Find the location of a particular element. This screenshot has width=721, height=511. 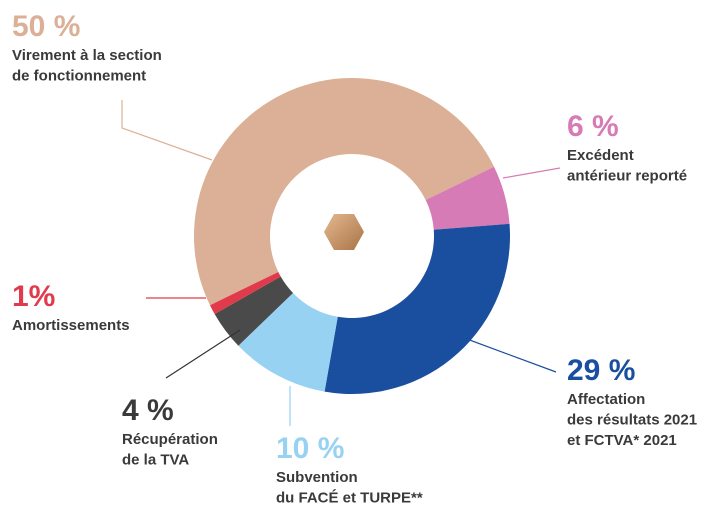

category-label: Virement à la section is located at coordinates (87, 55).